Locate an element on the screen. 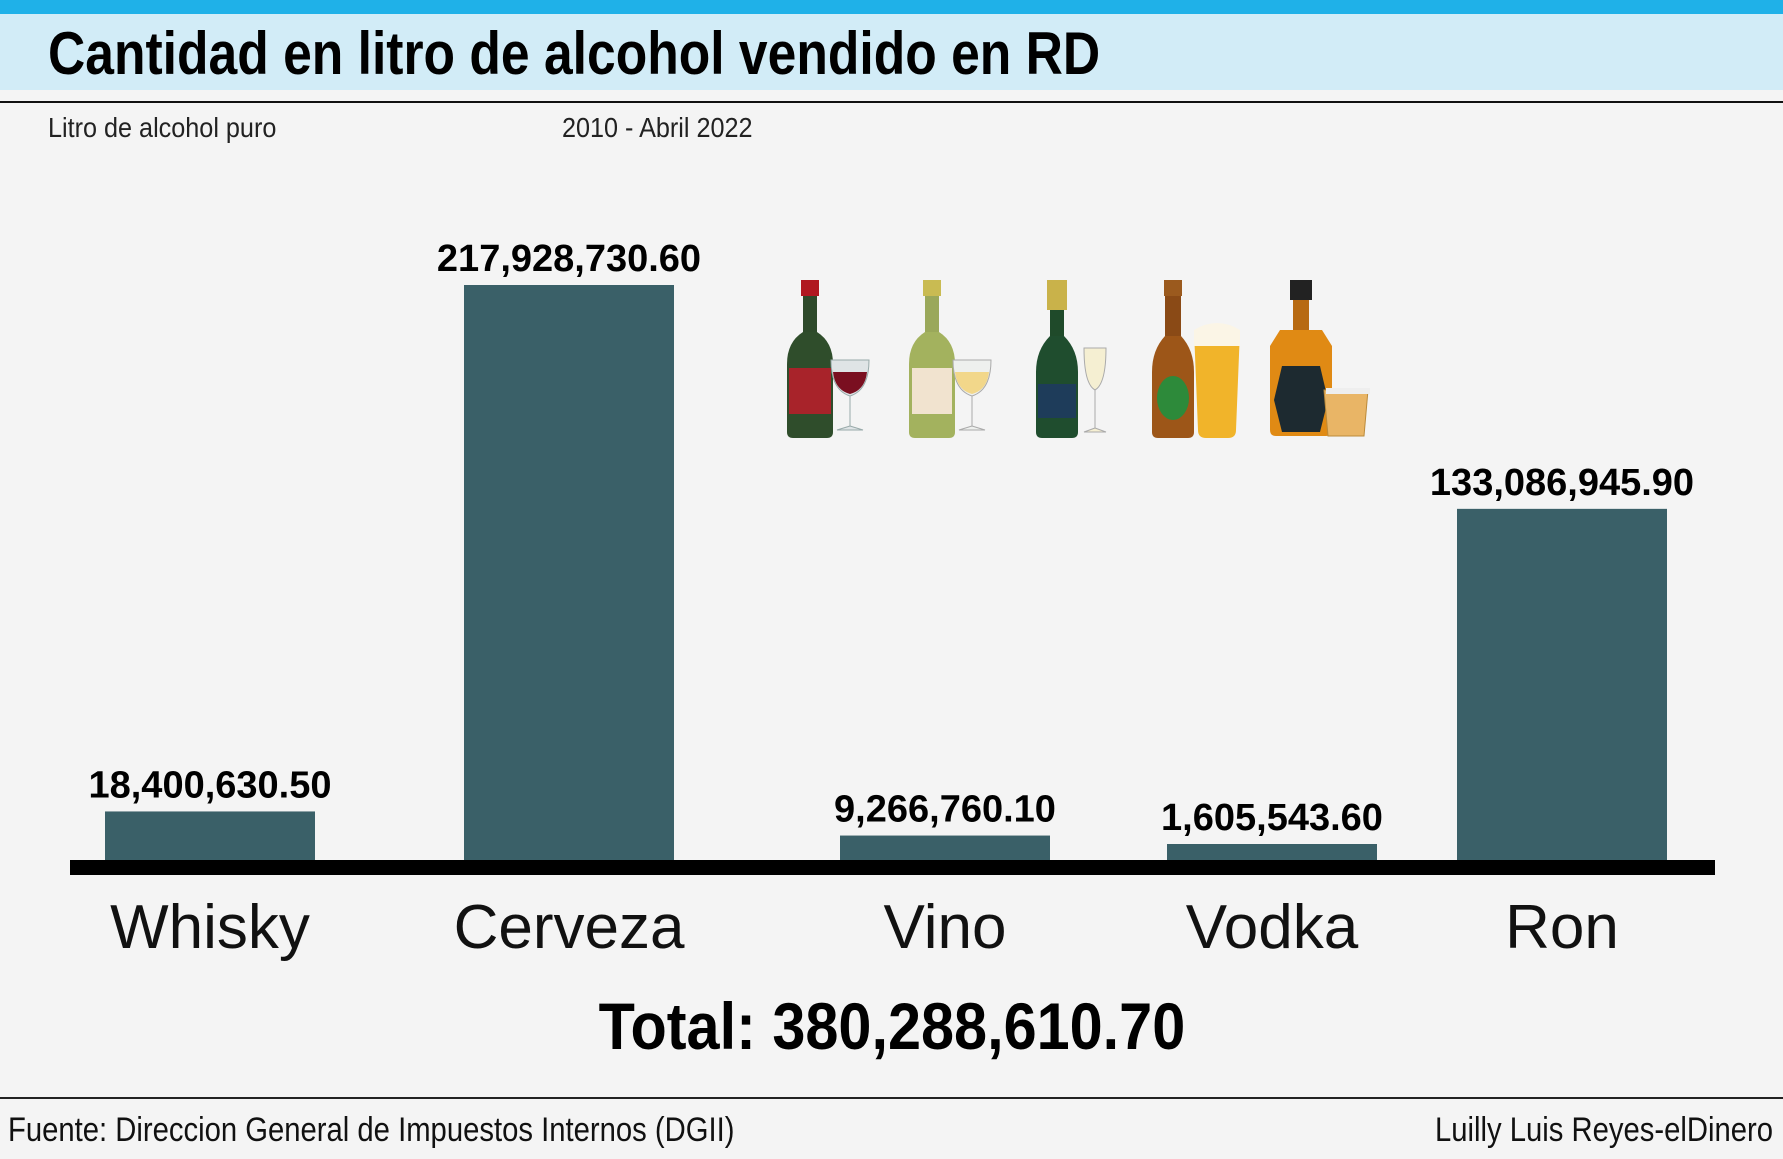 The width and height of the screenshot is (1783, 1159). top-accent-bar is located at coordinates (891, 7).